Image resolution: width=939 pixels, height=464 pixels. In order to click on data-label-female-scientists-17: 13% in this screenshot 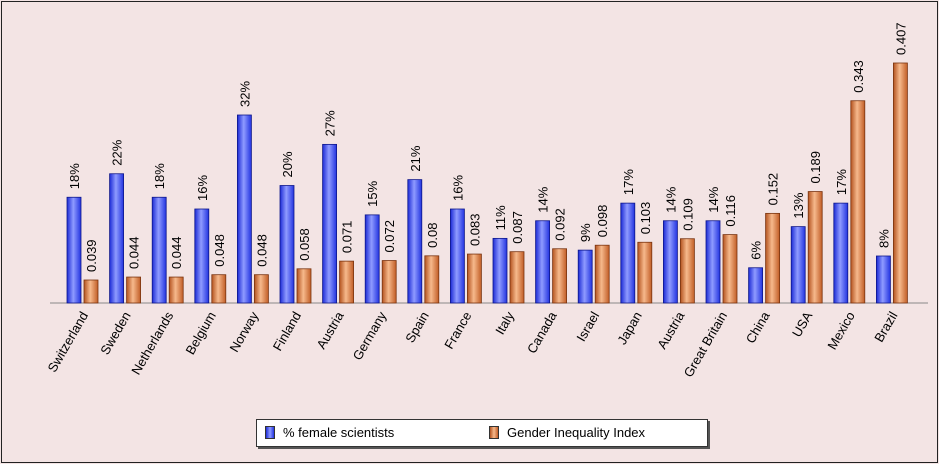, I will do `click(798, 205)`.